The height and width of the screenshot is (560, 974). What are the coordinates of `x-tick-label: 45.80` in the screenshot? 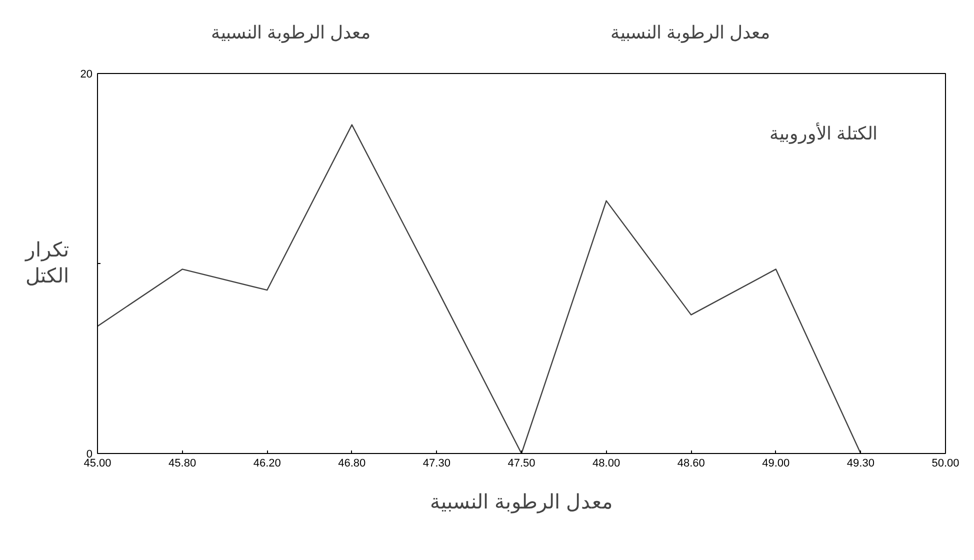 It's located at (182, 464).